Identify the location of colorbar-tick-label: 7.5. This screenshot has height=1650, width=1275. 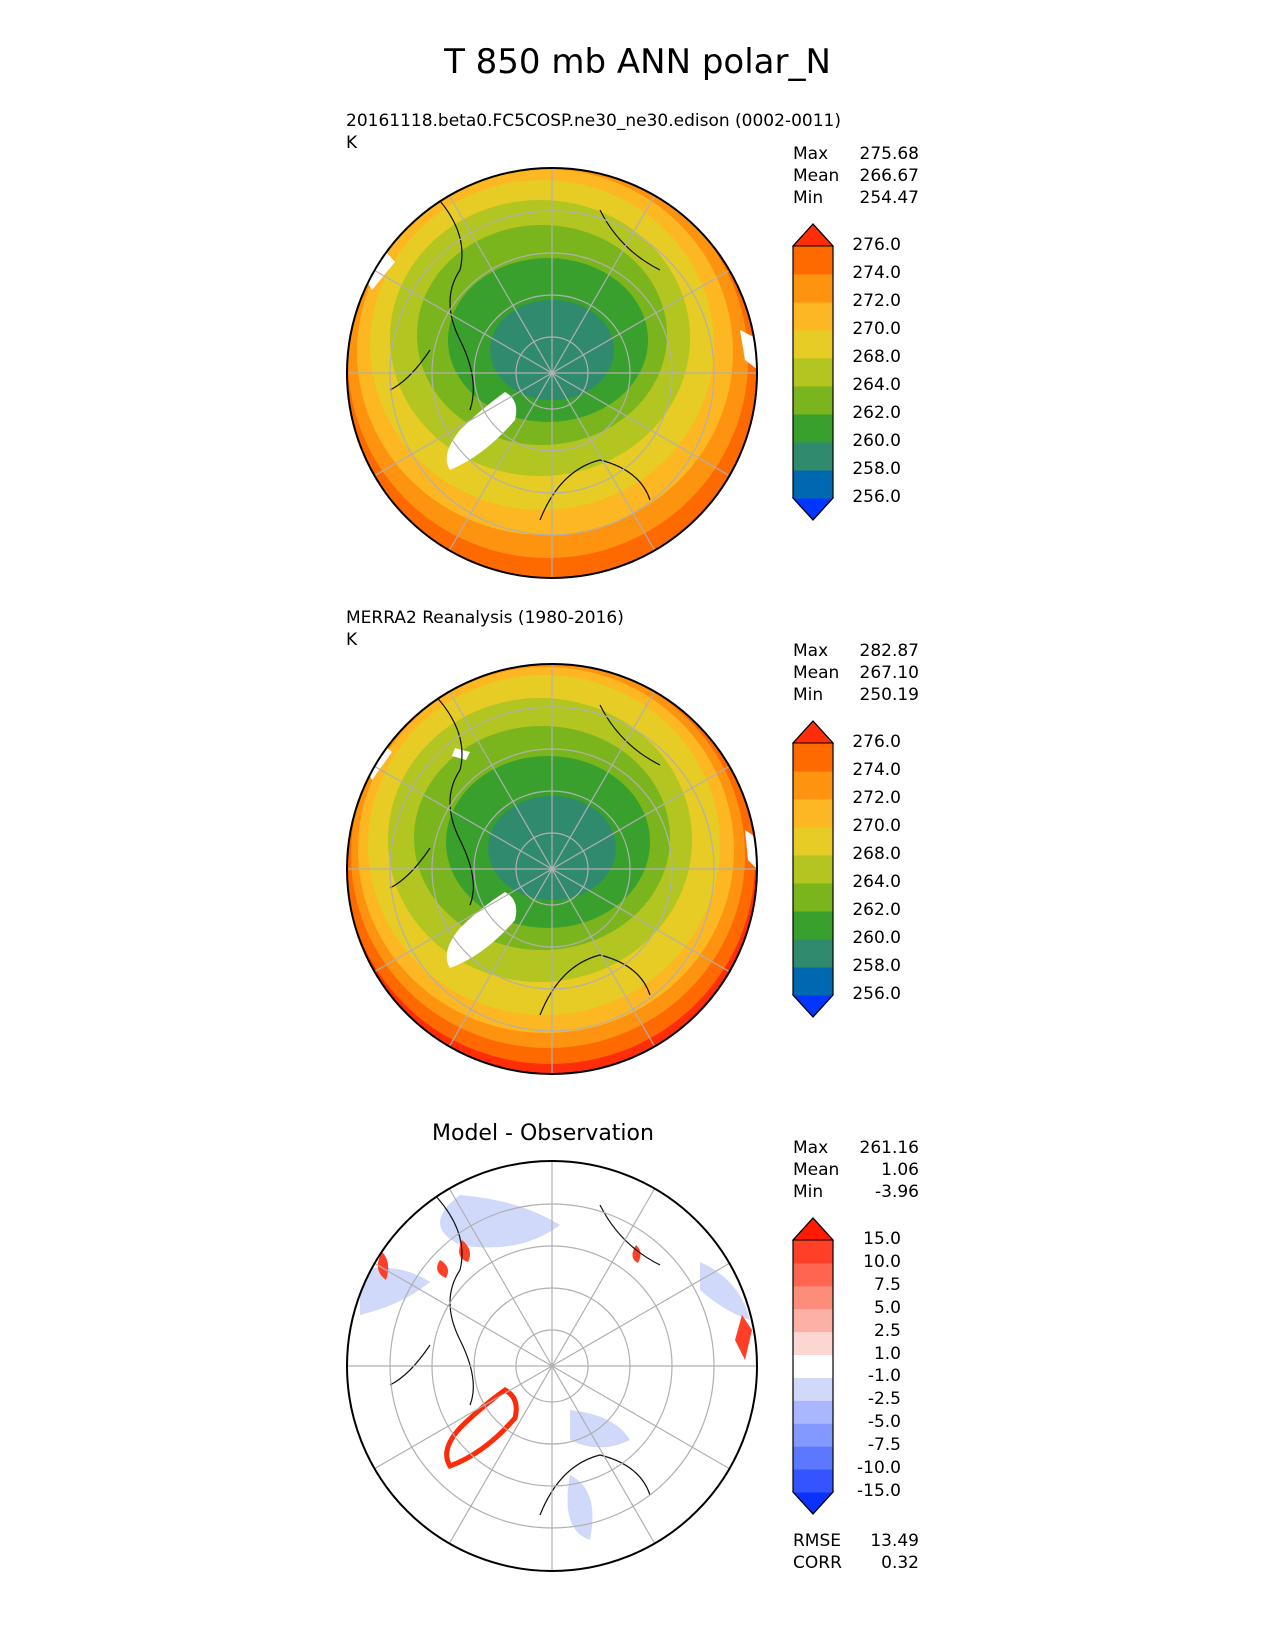
(887, 1284).